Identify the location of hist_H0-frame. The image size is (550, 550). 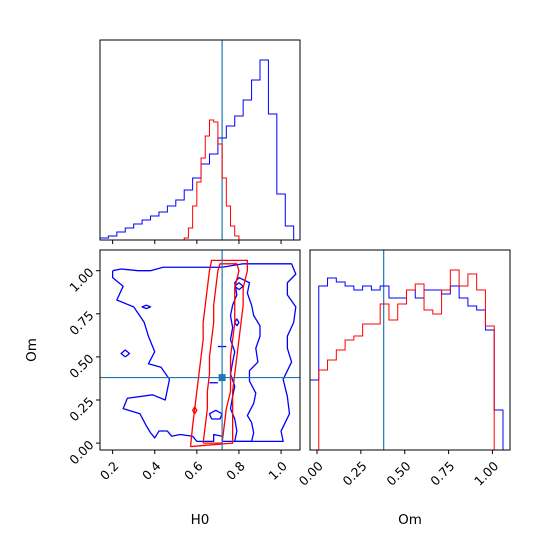
(200, 140).